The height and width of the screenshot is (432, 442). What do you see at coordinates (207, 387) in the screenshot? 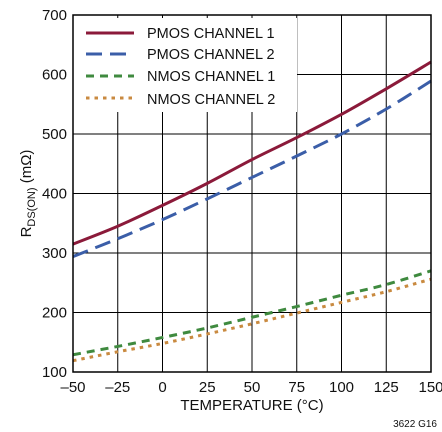
I see `x-tick-label-3: 25` at bounding box center [207, 387].